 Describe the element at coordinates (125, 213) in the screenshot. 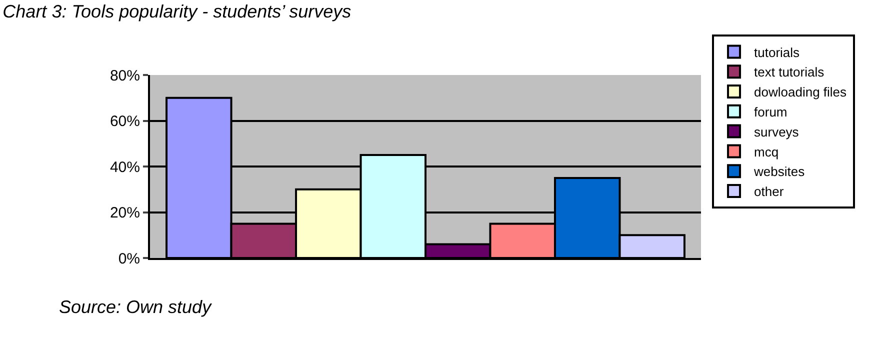

I see `y-tick-label: 20%` at that location.